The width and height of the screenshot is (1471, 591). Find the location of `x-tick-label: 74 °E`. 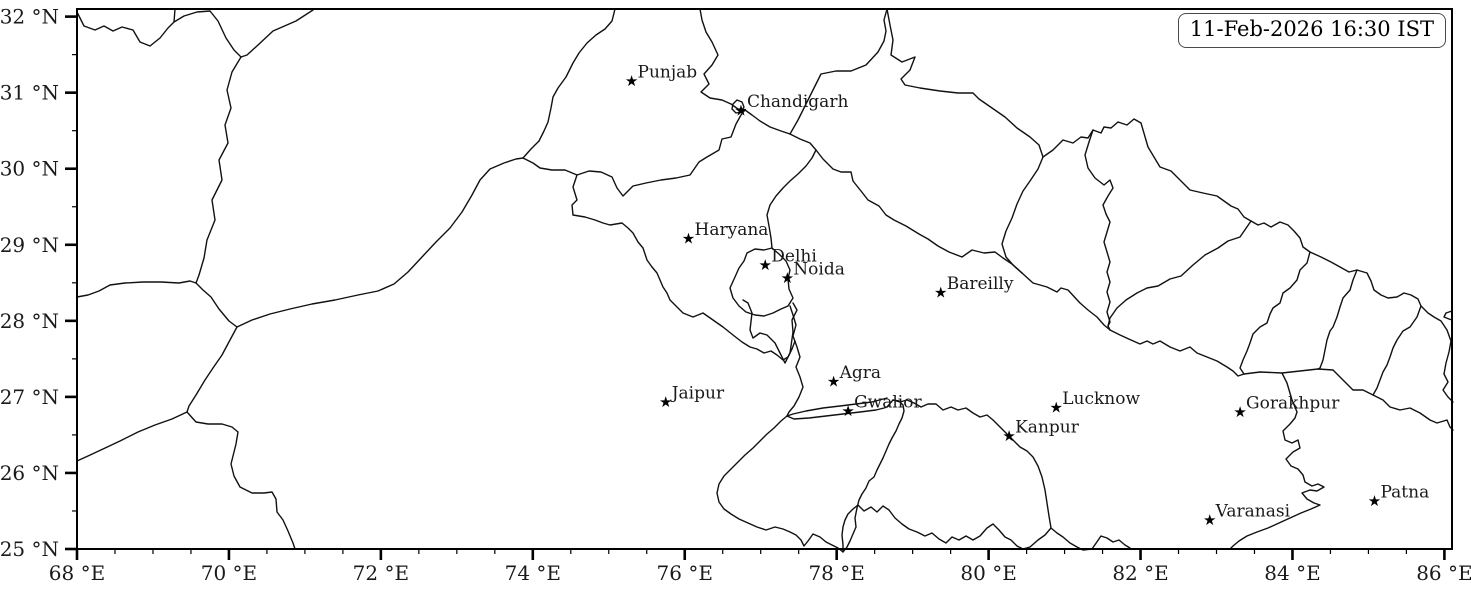

x-tick-label: 74 °E is located at coordinates (533, 573).